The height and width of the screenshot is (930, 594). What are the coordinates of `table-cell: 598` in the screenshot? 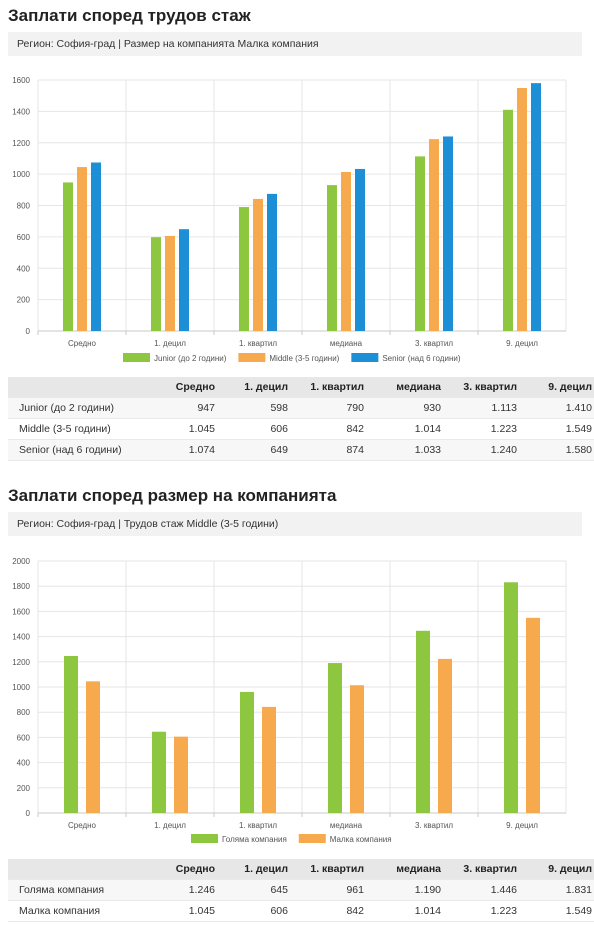 It's located at (261, 408).